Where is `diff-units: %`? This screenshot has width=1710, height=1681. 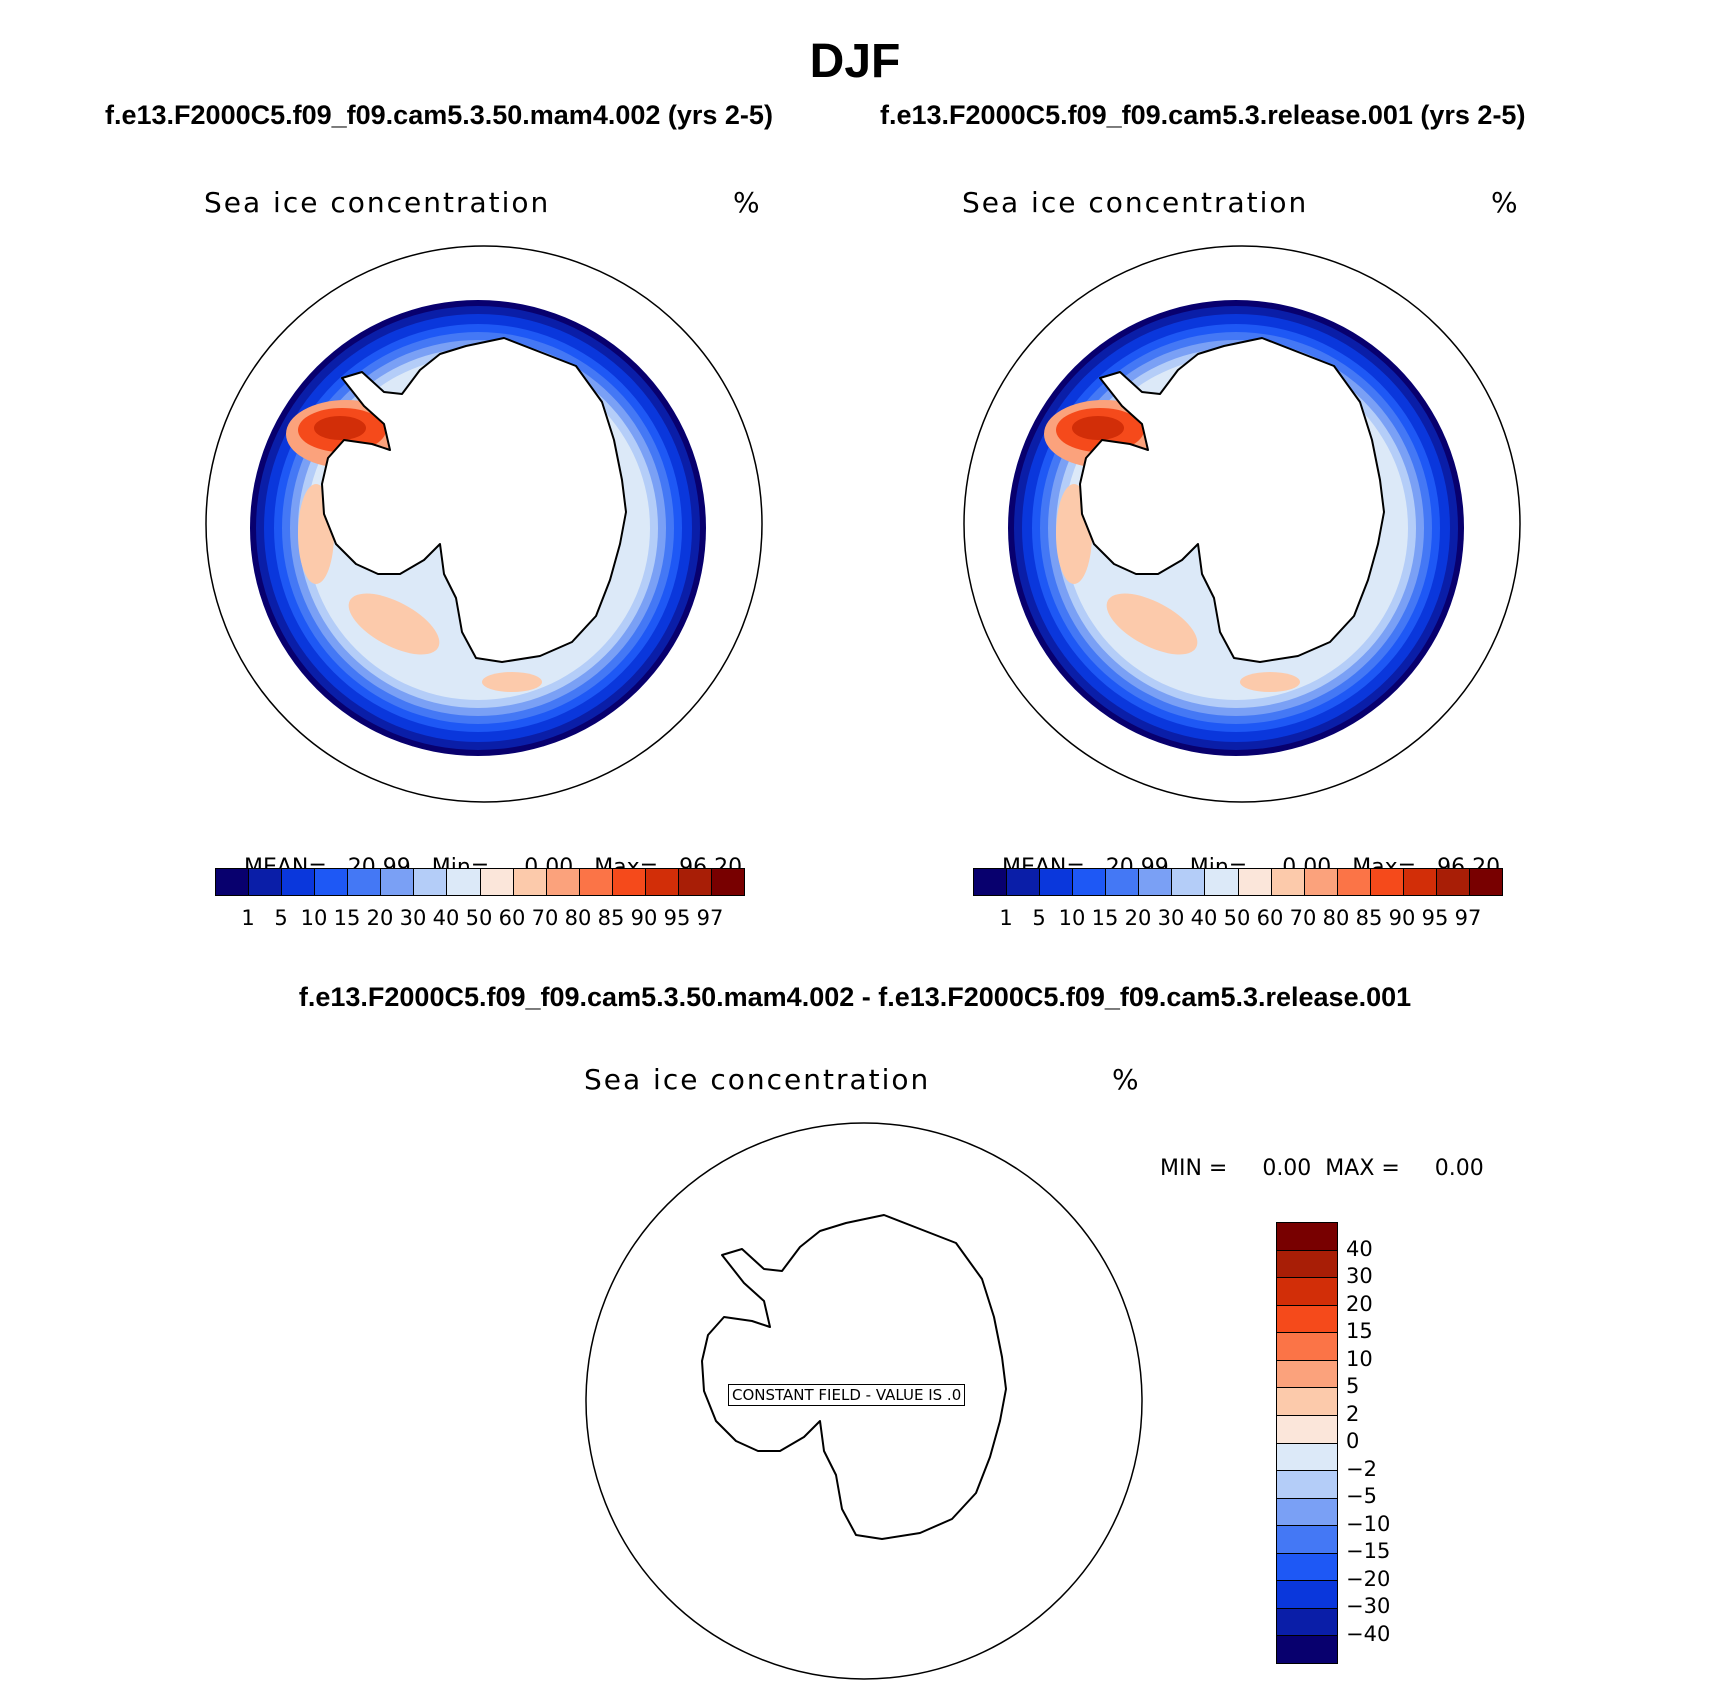
diff-units: % is located at coordinates (1125, 1079).